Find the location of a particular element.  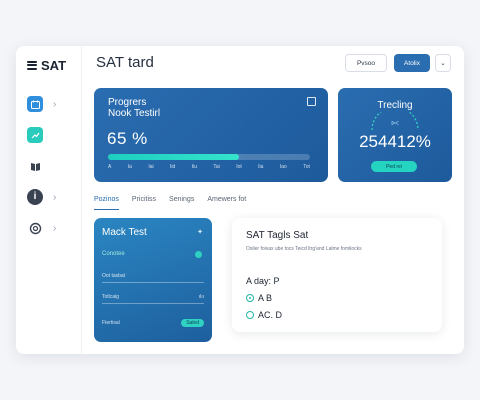

progress-ticks: A Ia Iai Iid Iiu Tai Iot Iia Iao Tot is located at coordinates (209, 167).